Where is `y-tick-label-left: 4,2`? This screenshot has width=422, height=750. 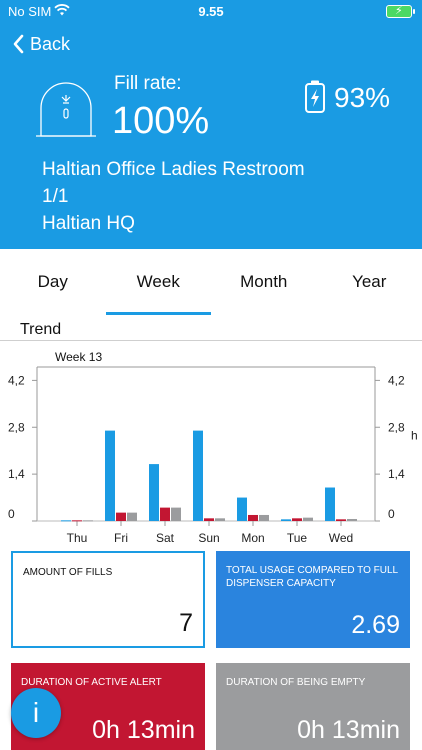
y-tick-label-left: 4,2 is located at coordinates (16, 380).